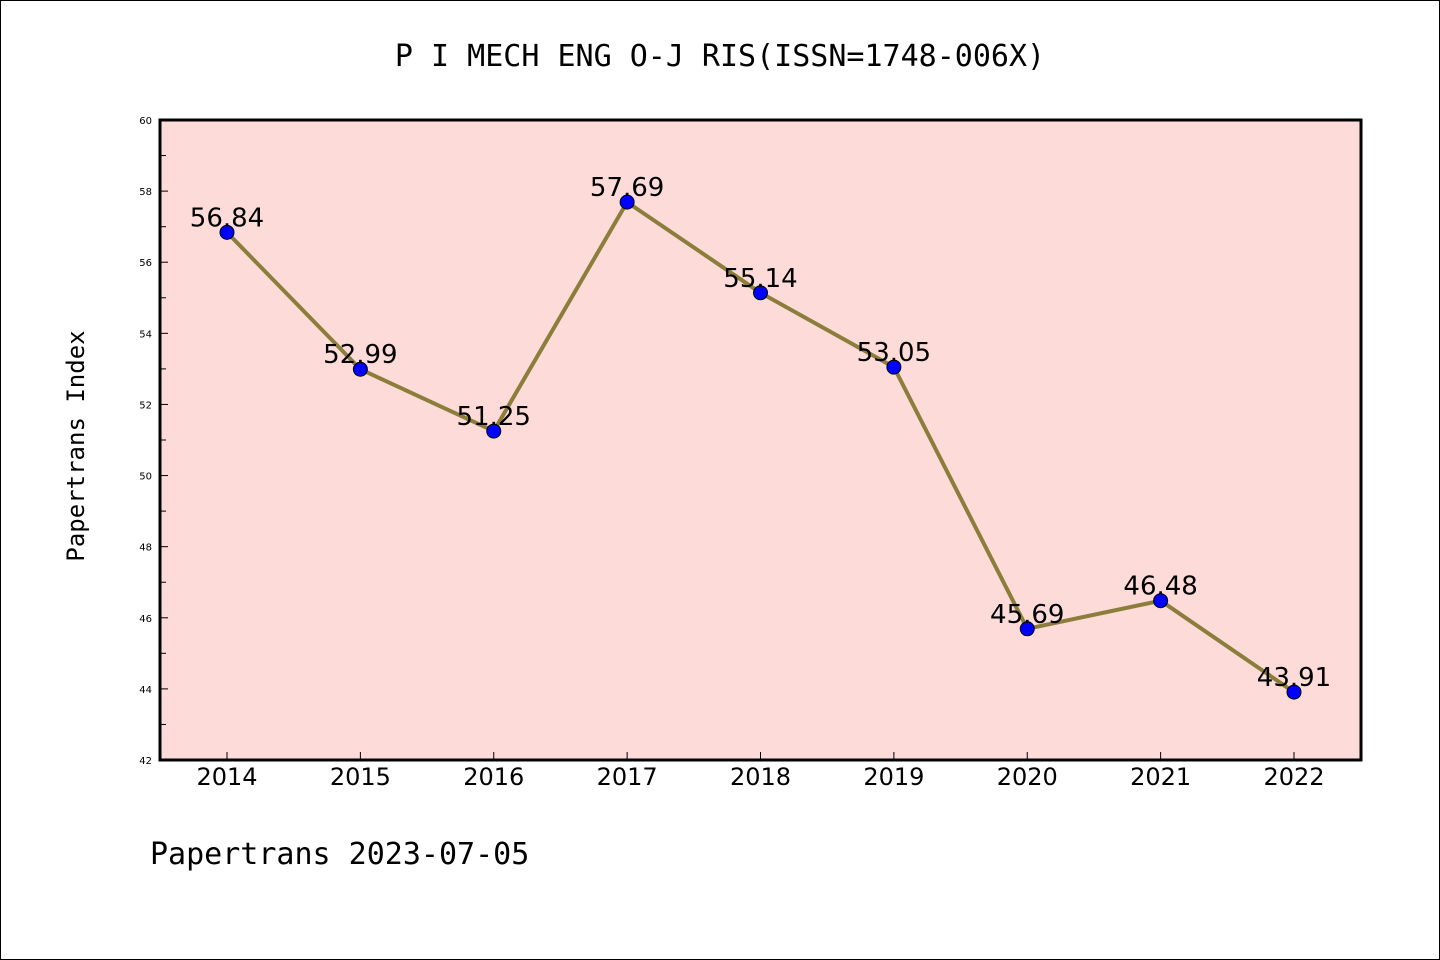 This screenshot has height=960, width=1440. Describe the element at coordinates (145, 263) in the screenshot. I see `y-tick-label: 56` at that location.